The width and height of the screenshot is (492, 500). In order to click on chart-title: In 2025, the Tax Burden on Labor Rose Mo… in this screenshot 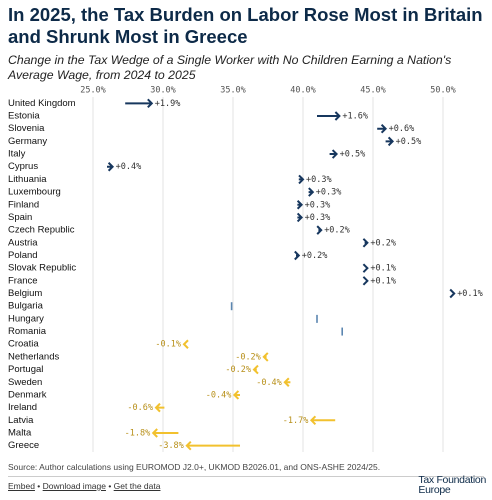, I will do `click(245, 25)`.